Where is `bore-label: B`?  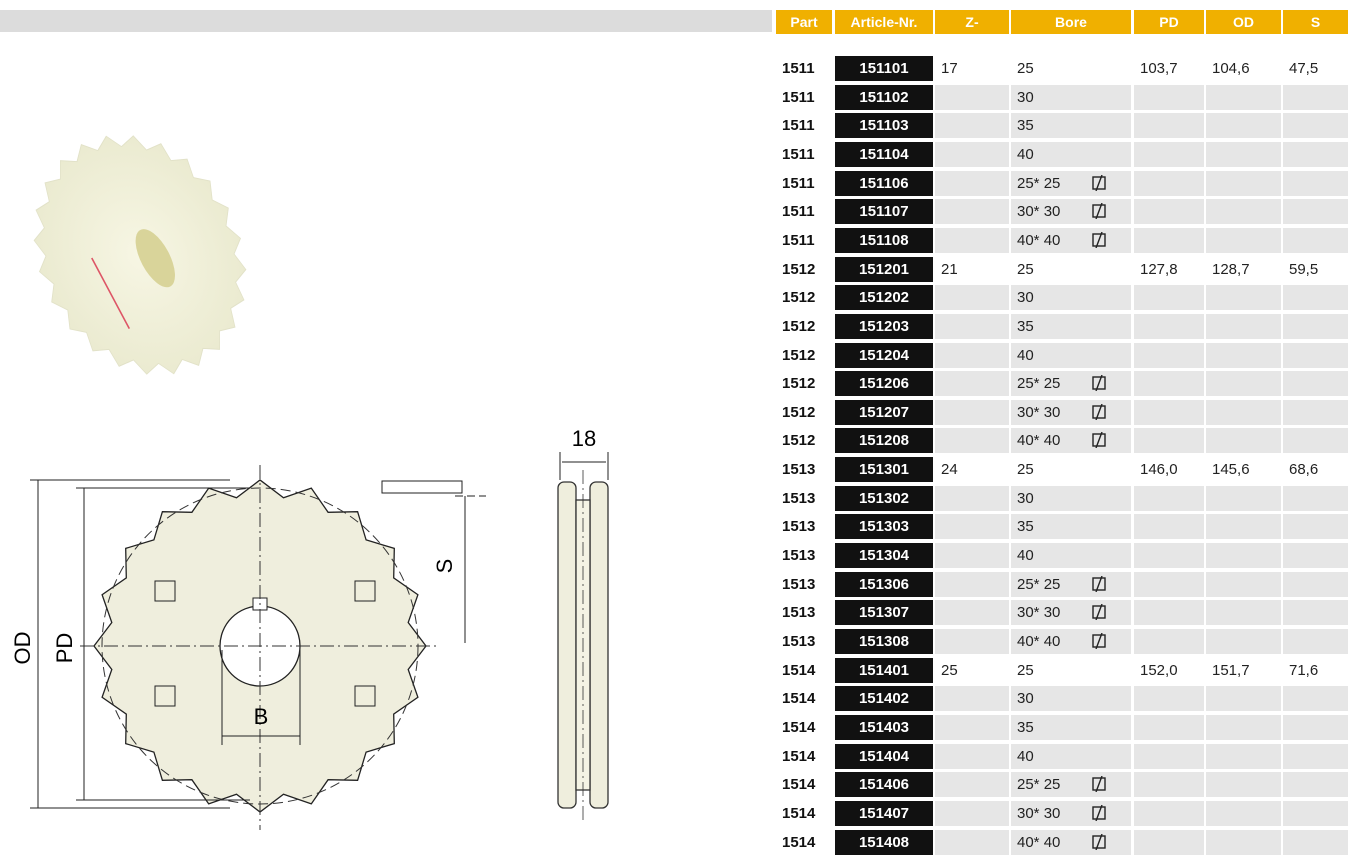 bore-label: B is located at coordinates (261, 716).